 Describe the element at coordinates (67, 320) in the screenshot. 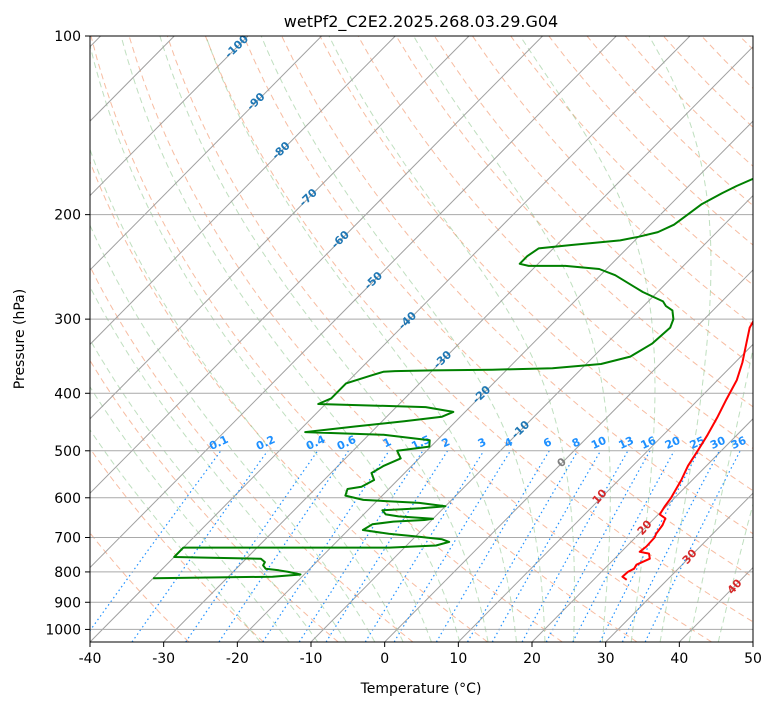

I see `y-tick-label: 300` at that location.